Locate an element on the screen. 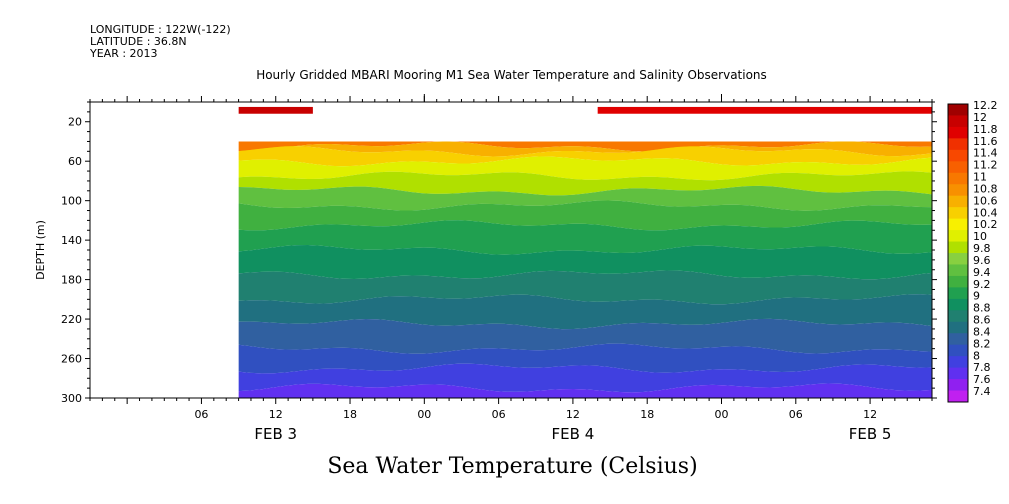 This screenshot has width=1009, height=504. colorbar-label: 10.8 is located at coordinates (985, 188).